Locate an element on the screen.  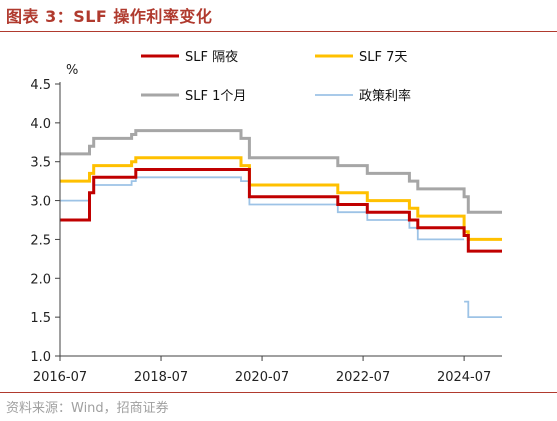
x-tick-label: 2022-07 is located at coordinates (363, 377).